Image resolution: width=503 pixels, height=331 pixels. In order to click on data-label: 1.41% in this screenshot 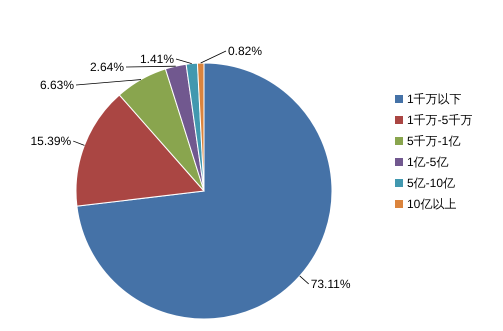, I will do `click(157, 59)`.